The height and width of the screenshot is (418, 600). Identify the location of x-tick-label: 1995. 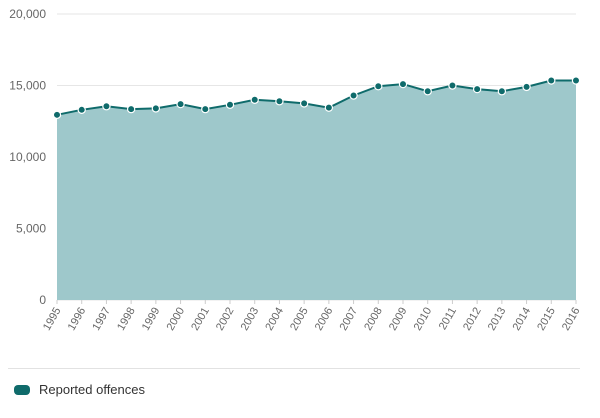
(52, 319).